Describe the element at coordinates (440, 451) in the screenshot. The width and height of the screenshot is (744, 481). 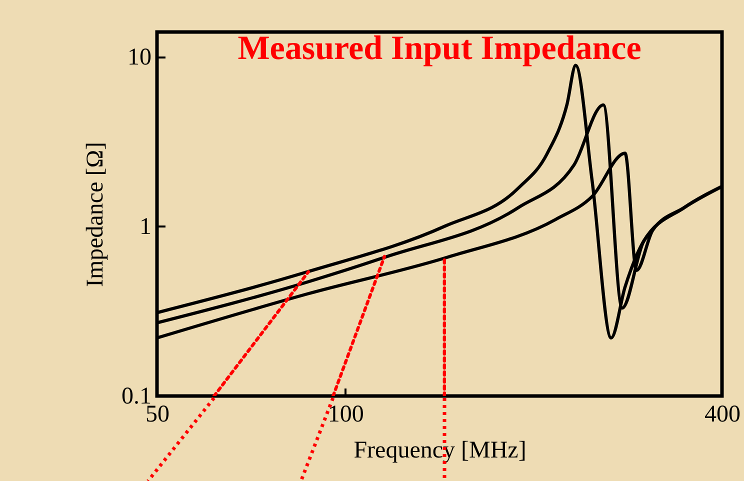
I see `x-axis-title: Frequency [MHz]` at that location.